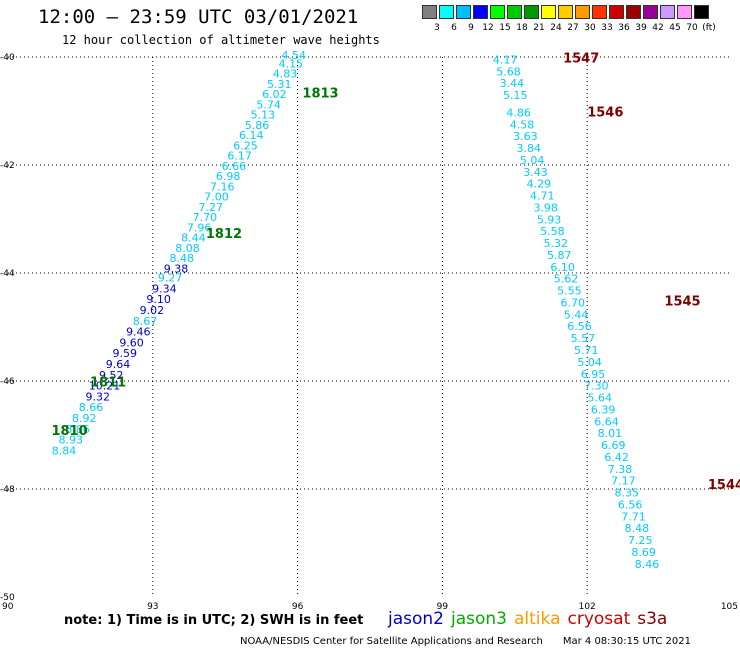  What do you see at coordinates (623, 481) in the screenshot?
I see `wave-height-value: 7.17` at bounding box center [623, 481].